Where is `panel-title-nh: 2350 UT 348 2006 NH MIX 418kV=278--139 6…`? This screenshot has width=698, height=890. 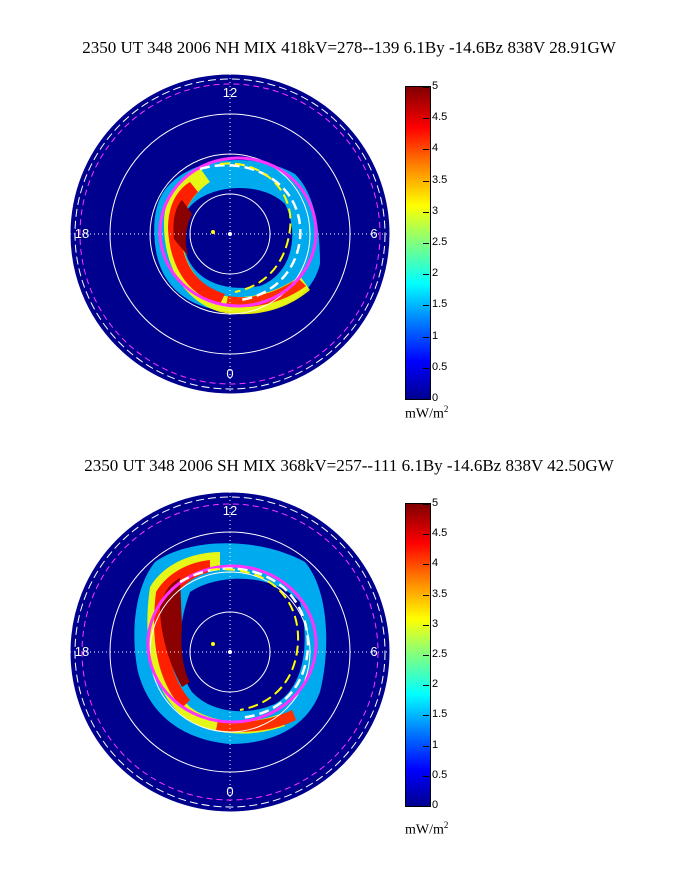
panel-title-nh: 2350 UT 348 2006 NH MIX 418kV=278--139 6… is located at coordinates (349, 47).